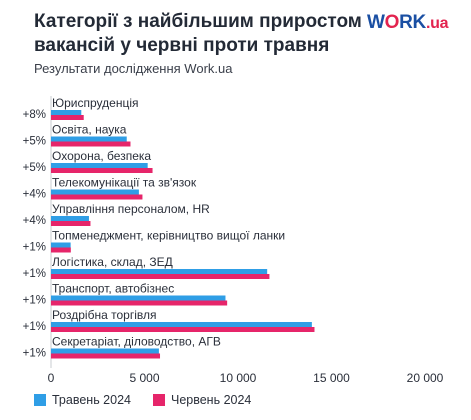 The width and height of the screenshot is (471, 420). I want to click on category-label: Управління персоналом, HR, so click(131, 209).